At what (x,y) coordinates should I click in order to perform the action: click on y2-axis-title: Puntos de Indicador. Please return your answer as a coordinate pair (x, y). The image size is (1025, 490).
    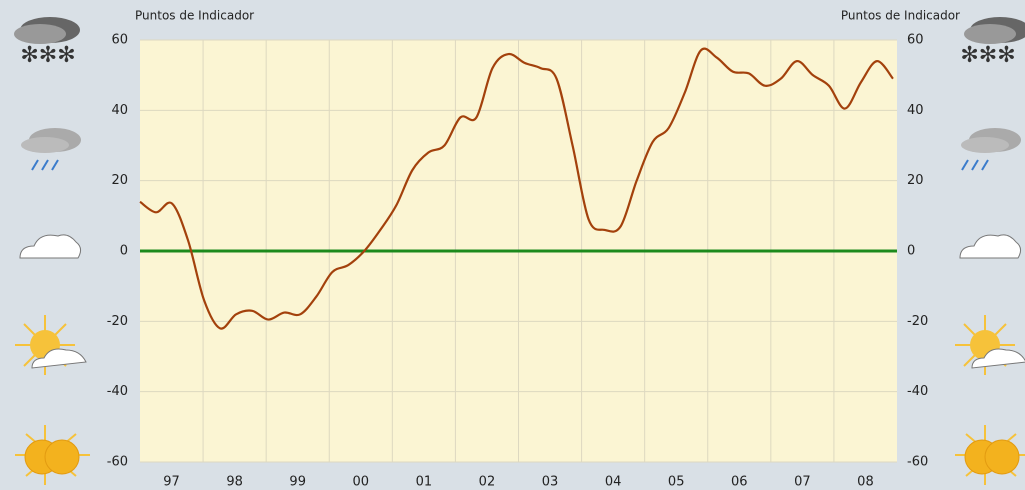
    Looking at the image, I should click on (900, 16).